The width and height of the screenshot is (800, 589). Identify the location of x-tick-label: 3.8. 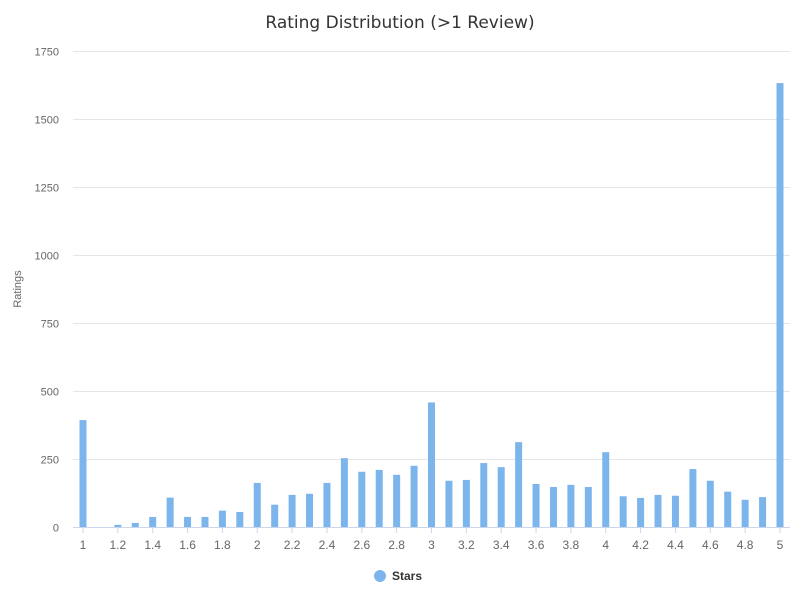
(571, 545).